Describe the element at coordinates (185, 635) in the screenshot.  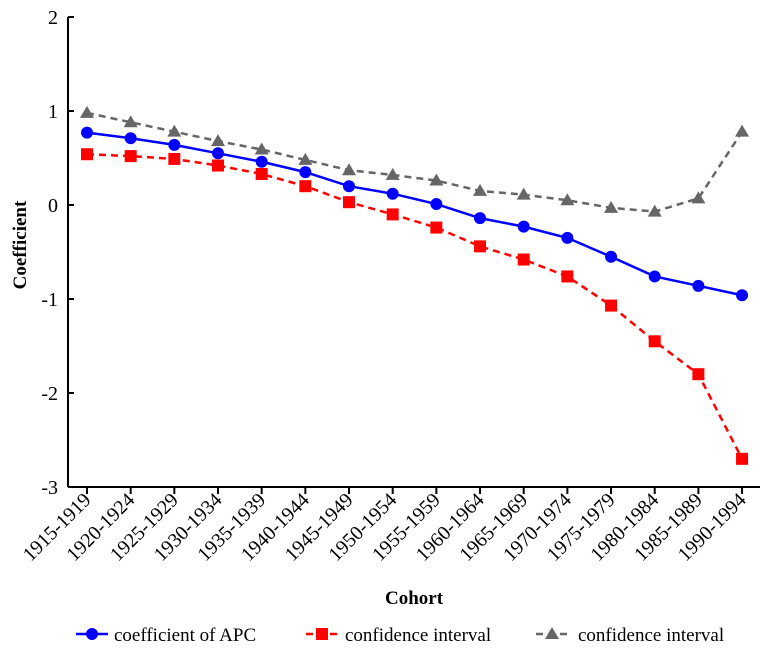
I see `legend-label: coefficient of APC` at that location.